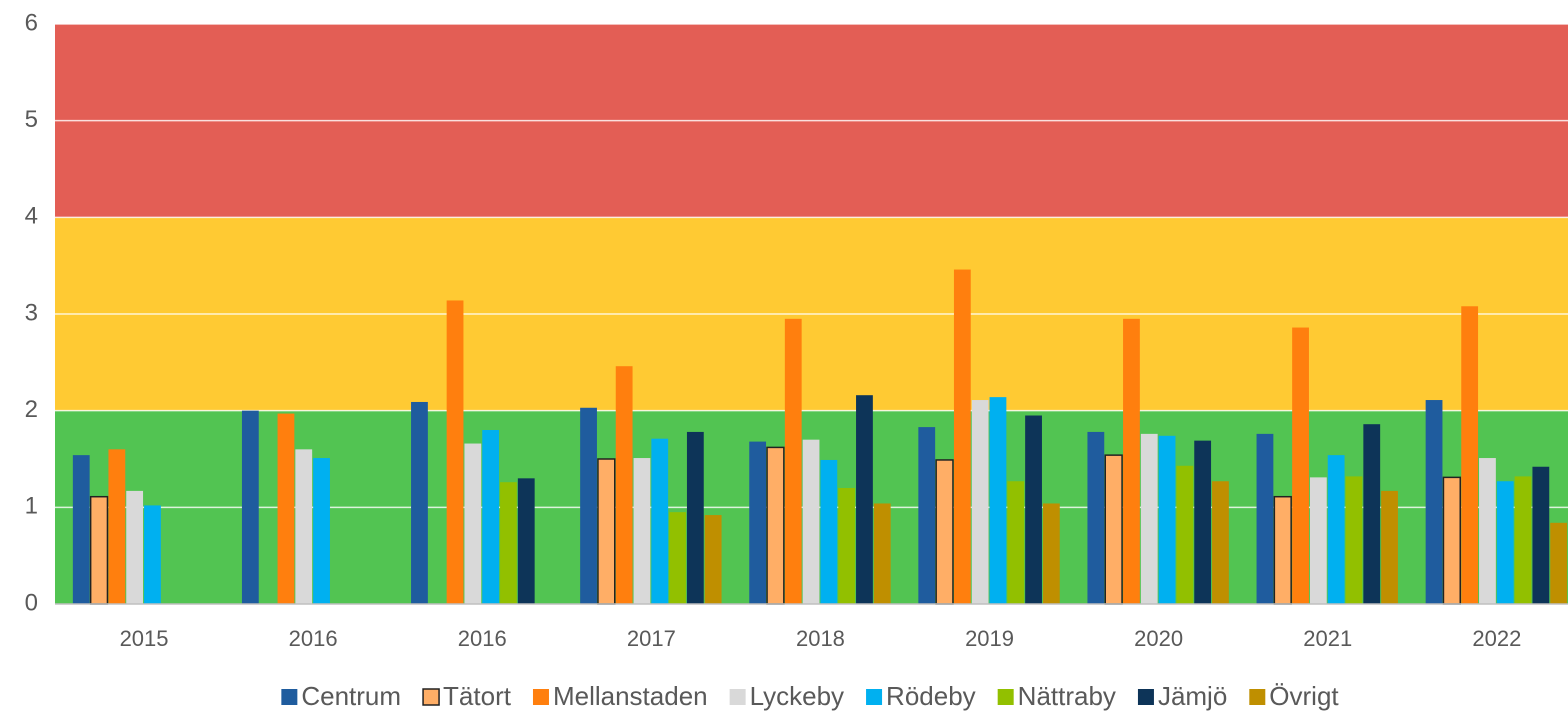 The image size is (1568, 714). Describe the element at coordinates (31, 409) in the screenshot. I see `y-tick-label: 2` at that location.